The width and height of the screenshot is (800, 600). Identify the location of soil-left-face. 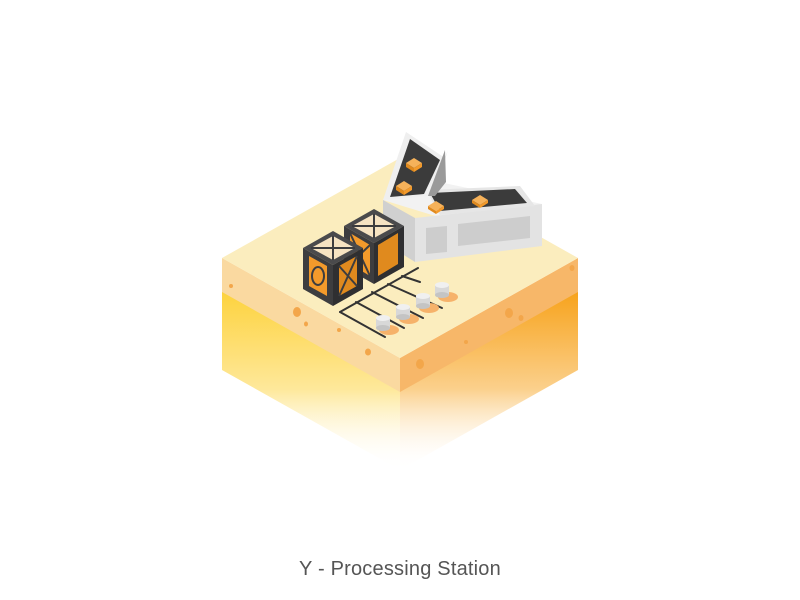
(311, 380).